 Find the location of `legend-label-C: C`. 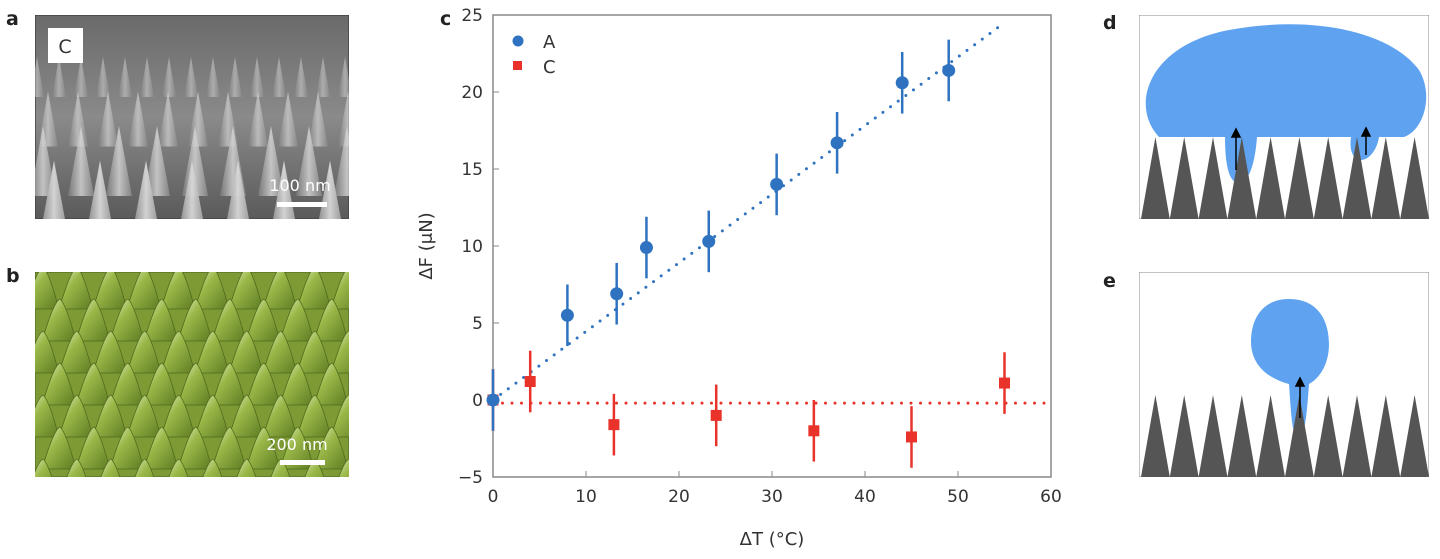

legend-label-C: C is located at coordinates (549, 67).